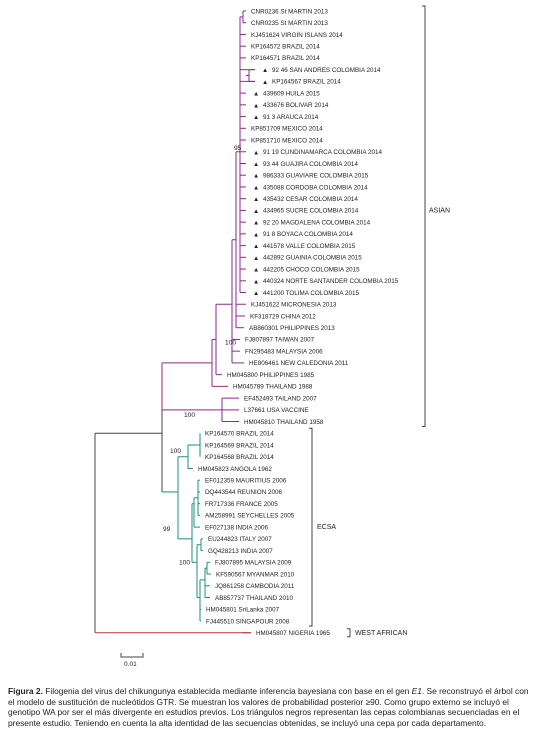 The image size is (541, 742). What do you see at coordinates (312, 258) in the screenshot?
I see `leaf-label: 442892 GUAINIA COLOMBIA 2015` at bounding box center [312, 258].